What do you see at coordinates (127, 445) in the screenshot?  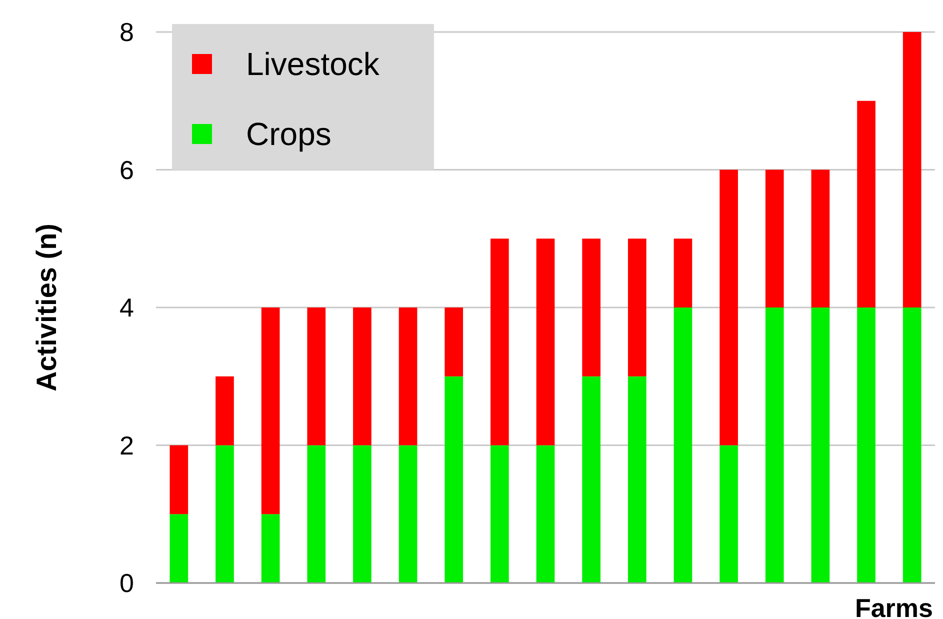 I see `y-tick-label: 2` at bounding box center [127, 445].